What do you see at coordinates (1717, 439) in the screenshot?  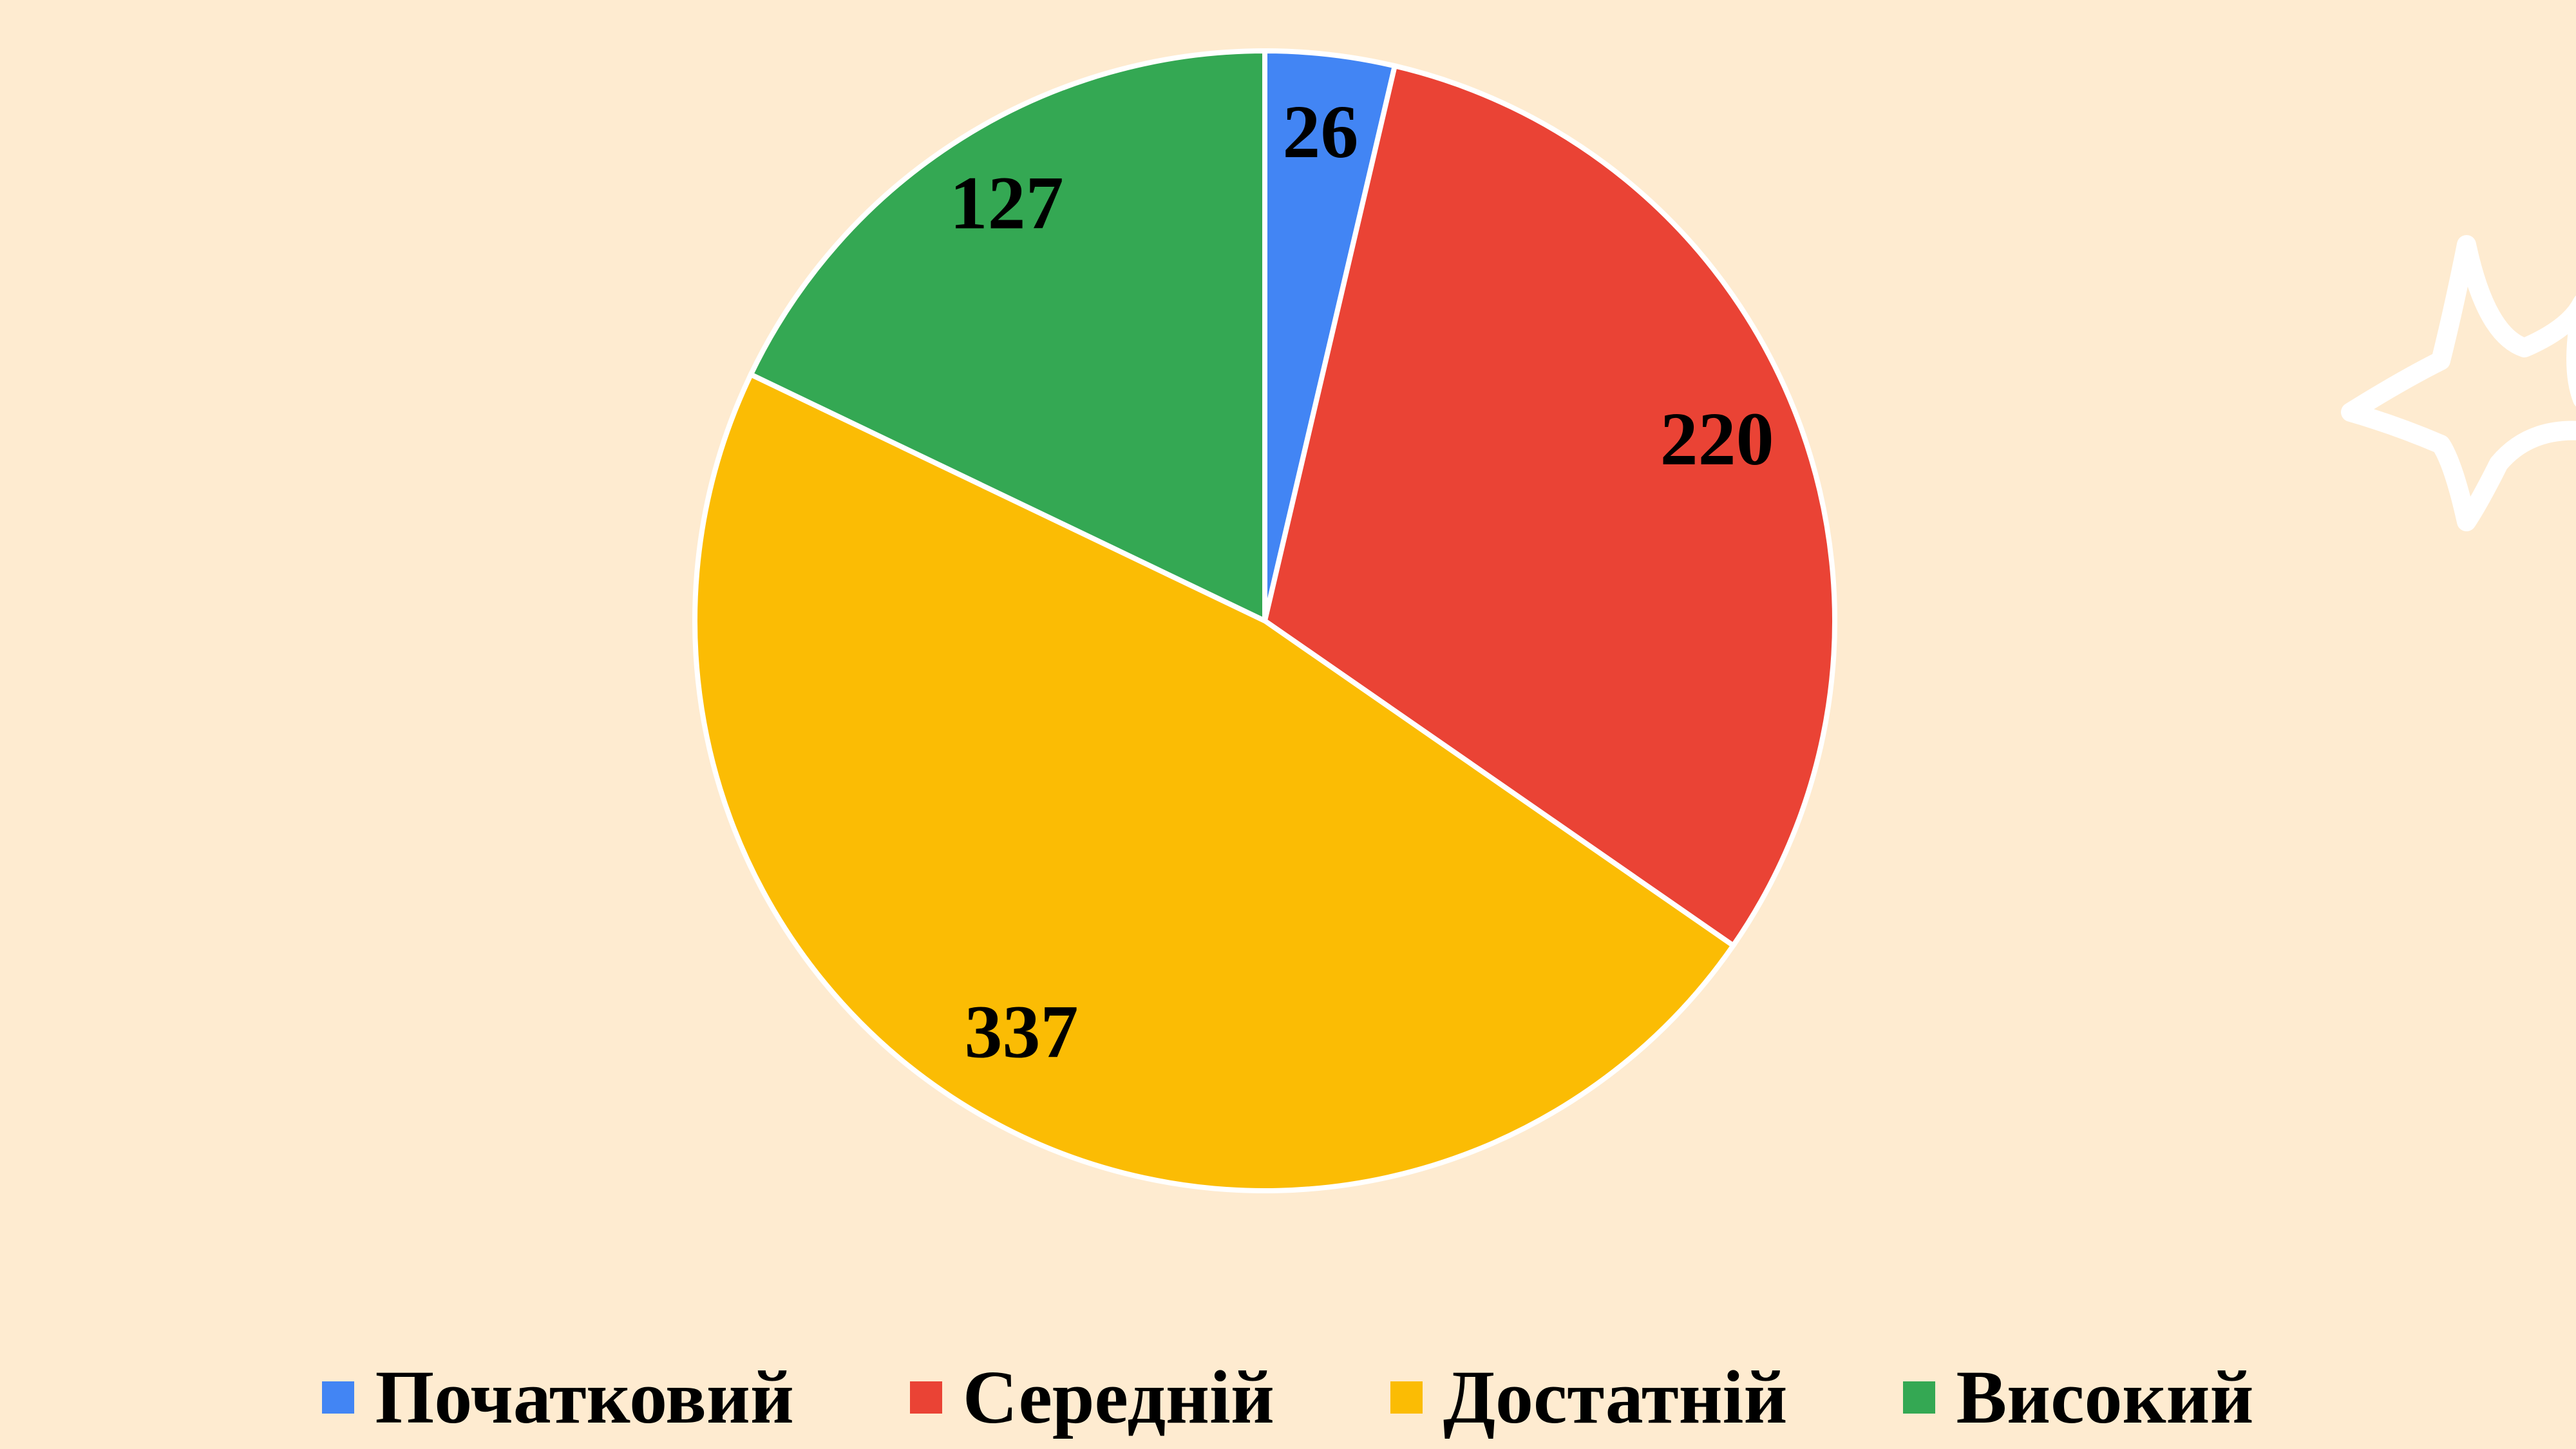 I see `data-label: 220` at bounding box center [1717, 439].